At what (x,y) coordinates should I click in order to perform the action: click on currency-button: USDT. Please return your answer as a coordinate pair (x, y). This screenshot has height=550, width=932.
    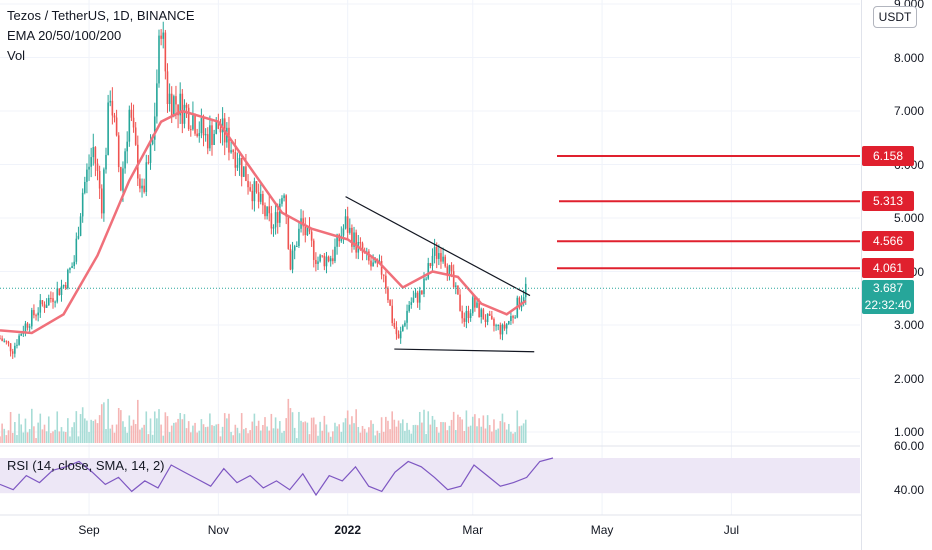
    Looking at the image, I should click on (895, 17).